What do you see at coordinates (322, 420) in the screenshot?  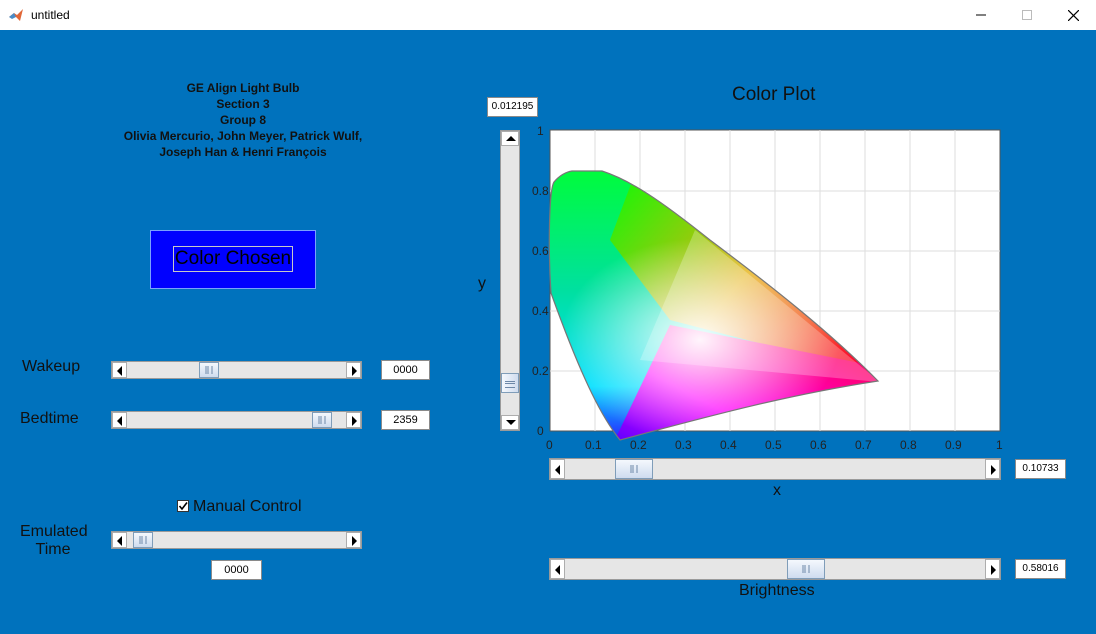 I see `bedtime-slider-thumb` at bounding box center [322, 420].